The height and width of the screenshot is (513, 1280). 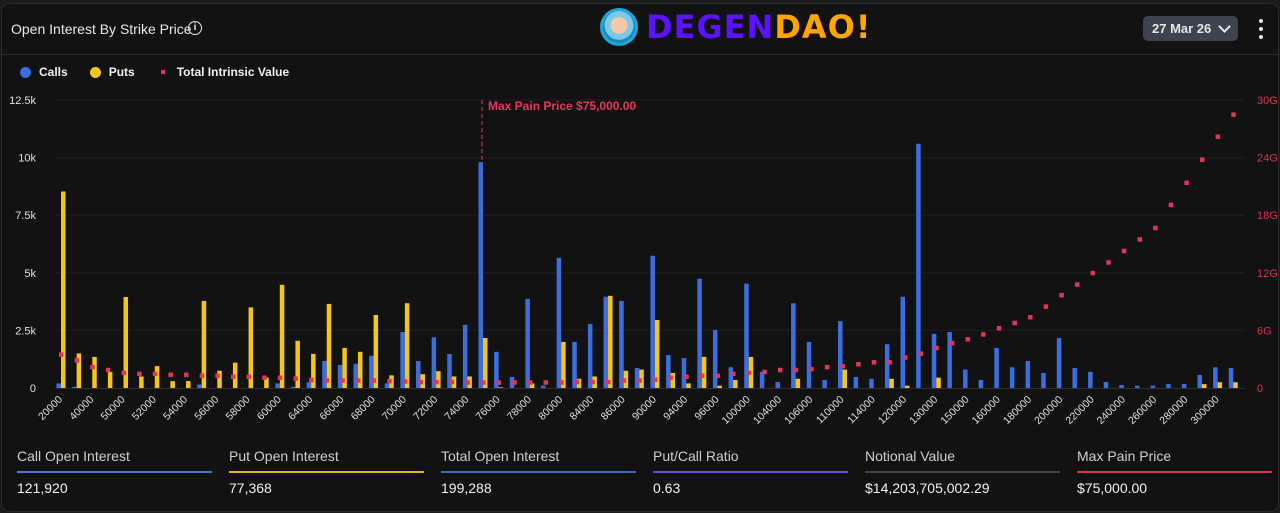 I want to click on legend-item-puts: Puts, so click(x=112, y=72).